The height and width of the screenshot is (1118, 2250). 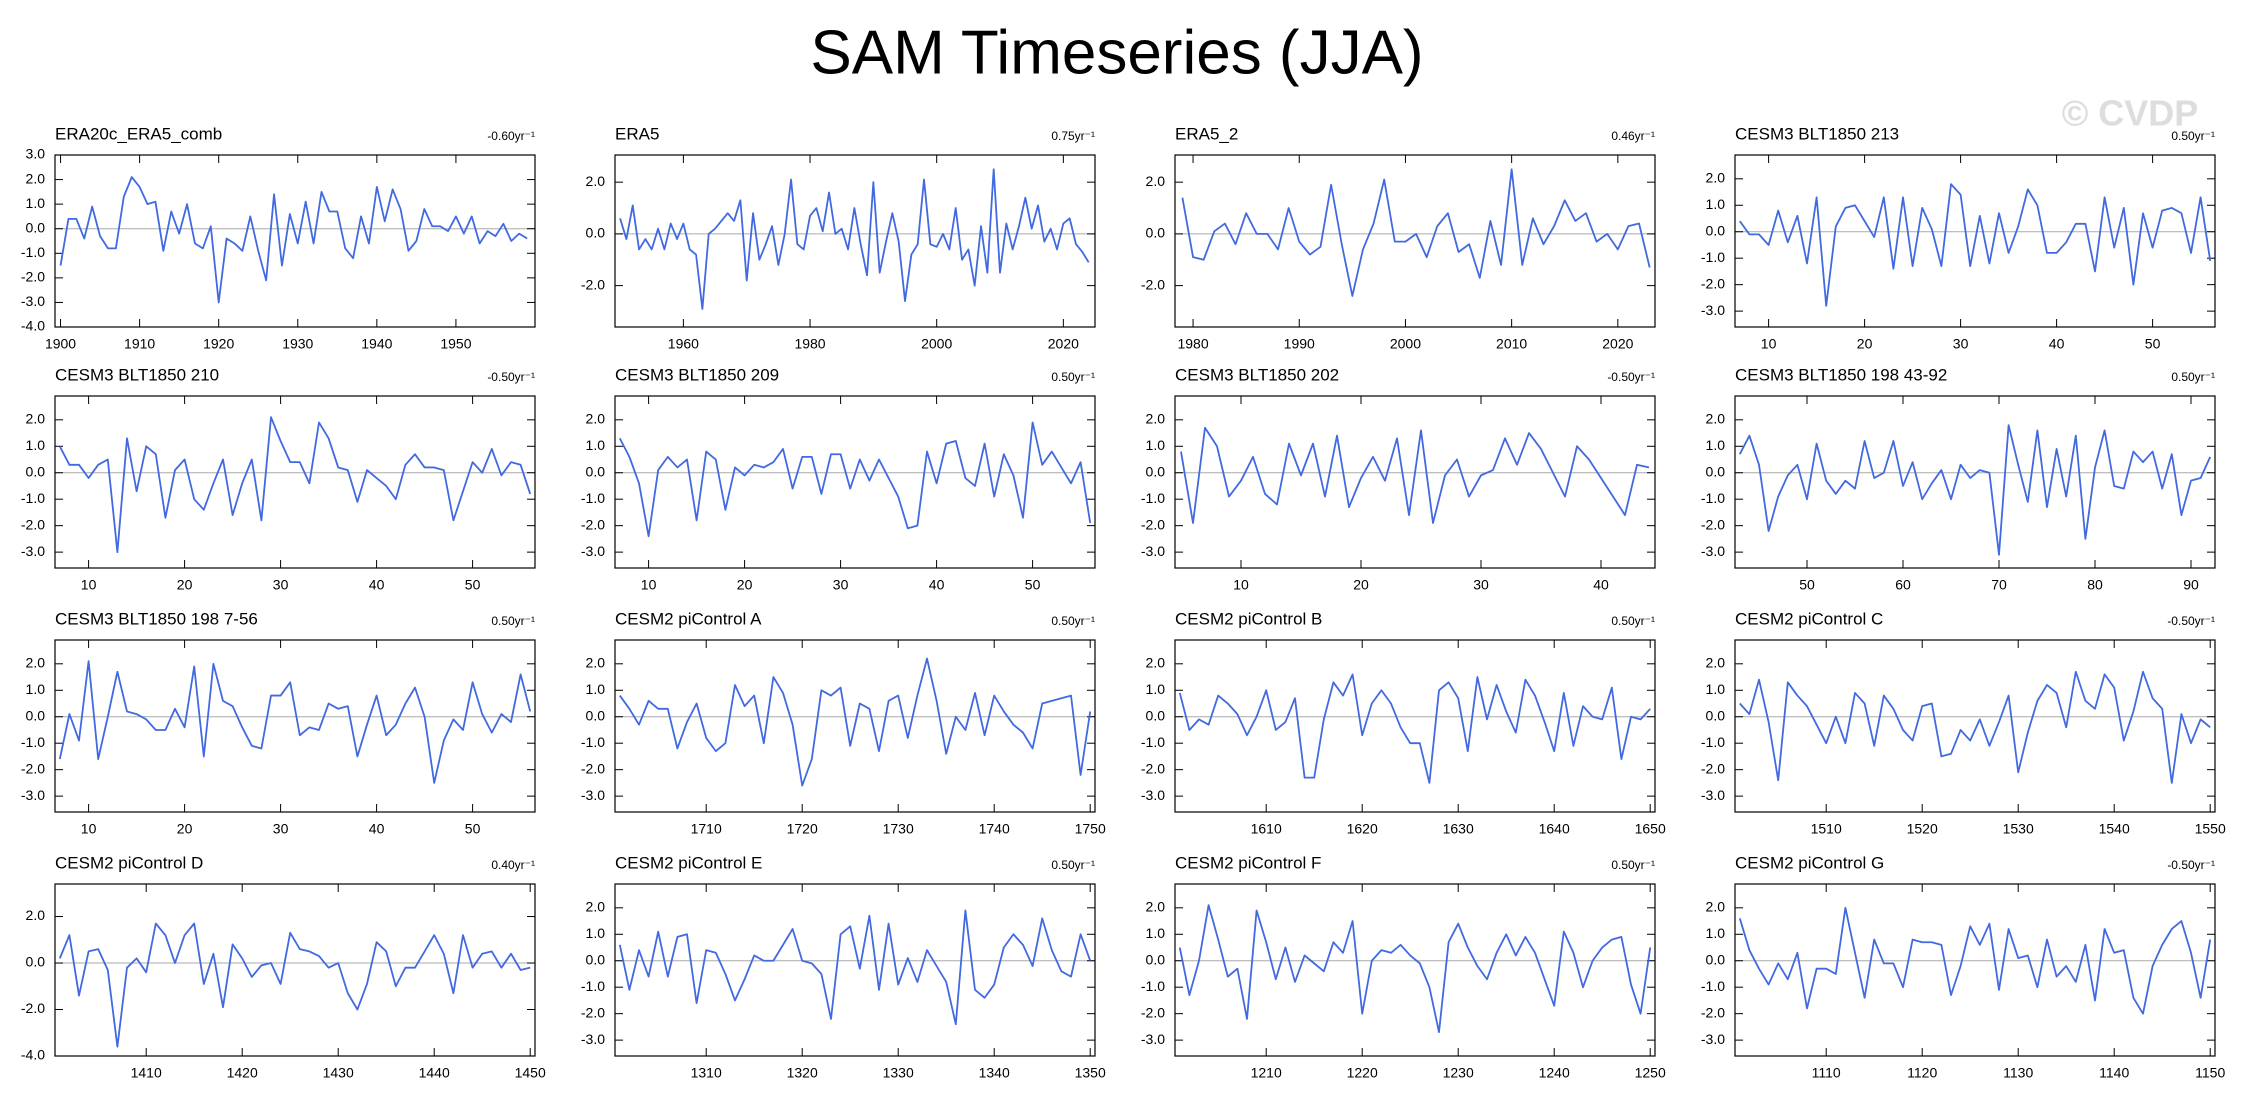 What do you see at coordinates (688, 618) in the screenshot?
I see `panel-title: CESM2 piControl A` at bounding box center [688, 618].